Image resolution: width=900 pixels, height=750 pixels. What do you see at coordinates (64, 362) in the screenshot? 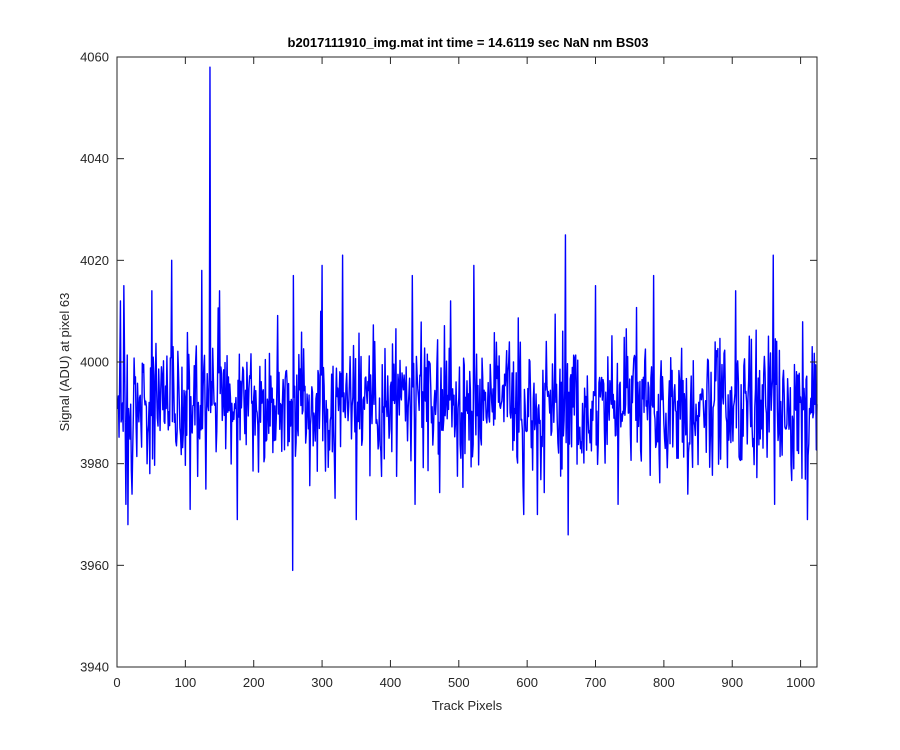
I see `y-axis-label: Signal (ADU) at pixel 63` at bounding box center [64, 362].